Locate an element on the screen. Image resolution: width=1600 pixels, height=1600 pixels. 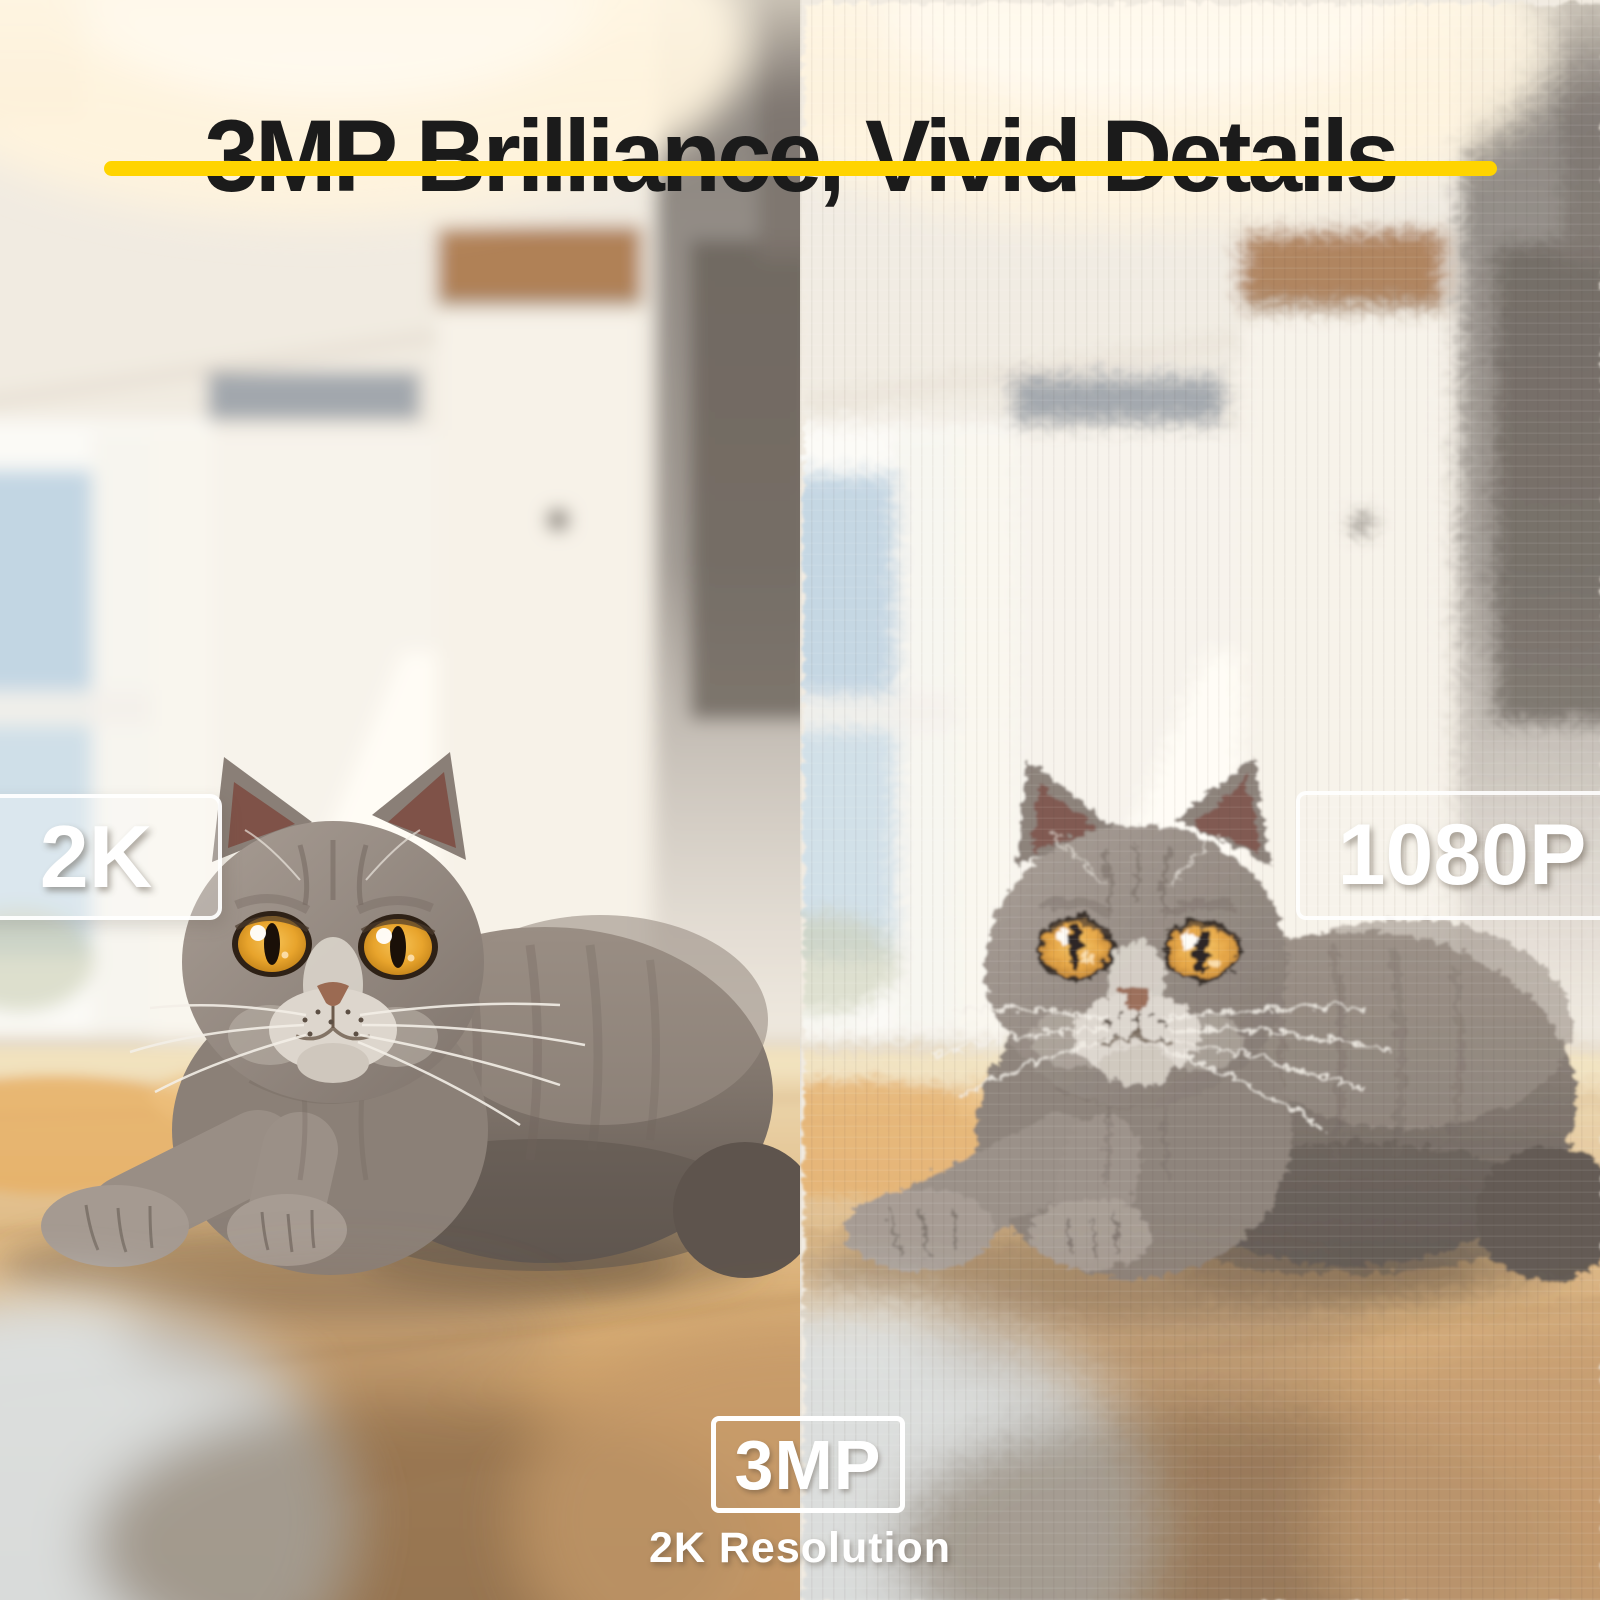
resolution-badge-2k: 2K is located at coordinates (111, 857).